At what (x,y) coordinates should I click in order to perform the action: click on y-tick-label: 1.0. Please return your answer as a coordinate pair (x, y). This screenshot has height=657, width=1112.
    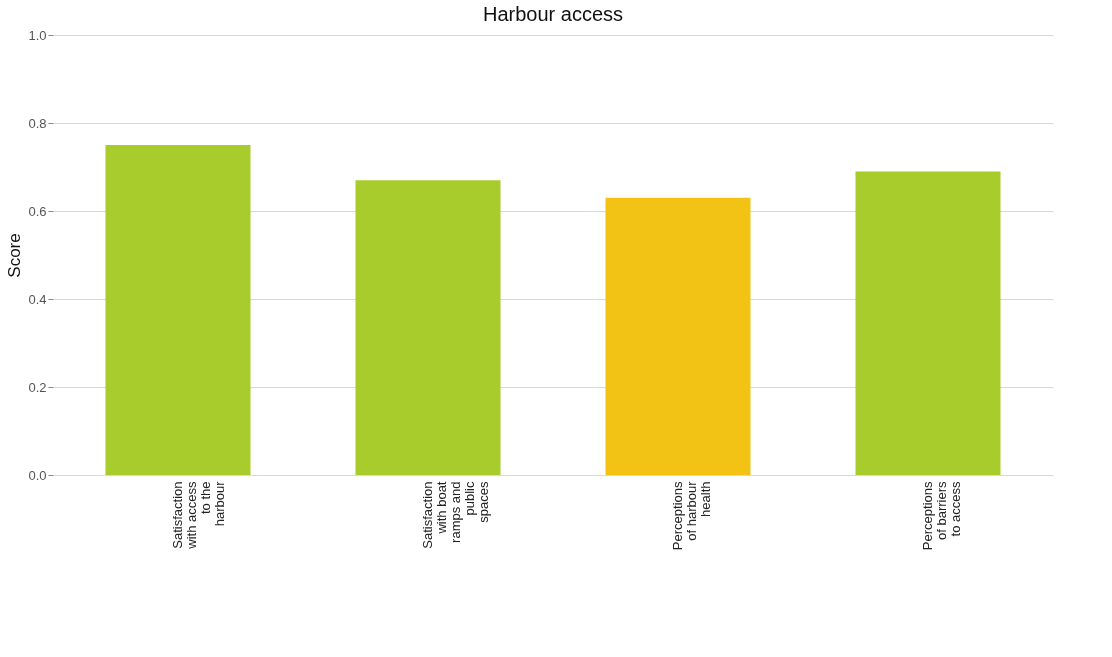
    Looking at the image, I should click on (37, 35).